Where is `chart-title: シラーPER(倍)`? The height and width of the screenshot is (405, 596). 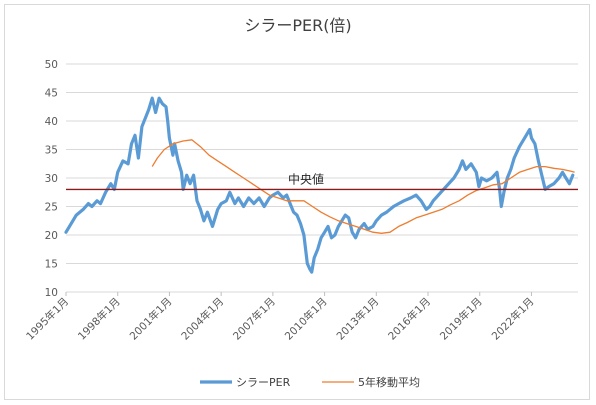 chart-title: シラーPER(倍) is located at coordinates (297, 25).